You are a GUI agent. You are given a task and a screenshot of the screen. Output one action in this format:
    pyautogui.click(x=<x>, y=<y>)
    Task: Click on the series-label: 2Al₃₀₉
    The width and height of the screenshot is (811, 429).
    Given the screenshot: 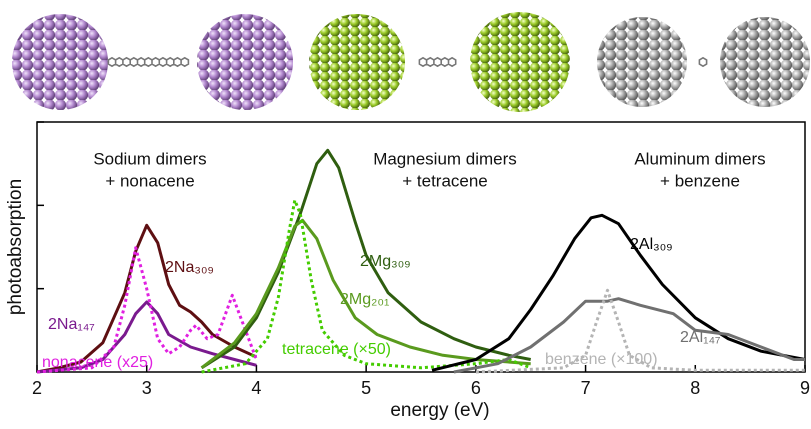 What is the action you would take?
    pyautogui.click(x=651, y=244)
    